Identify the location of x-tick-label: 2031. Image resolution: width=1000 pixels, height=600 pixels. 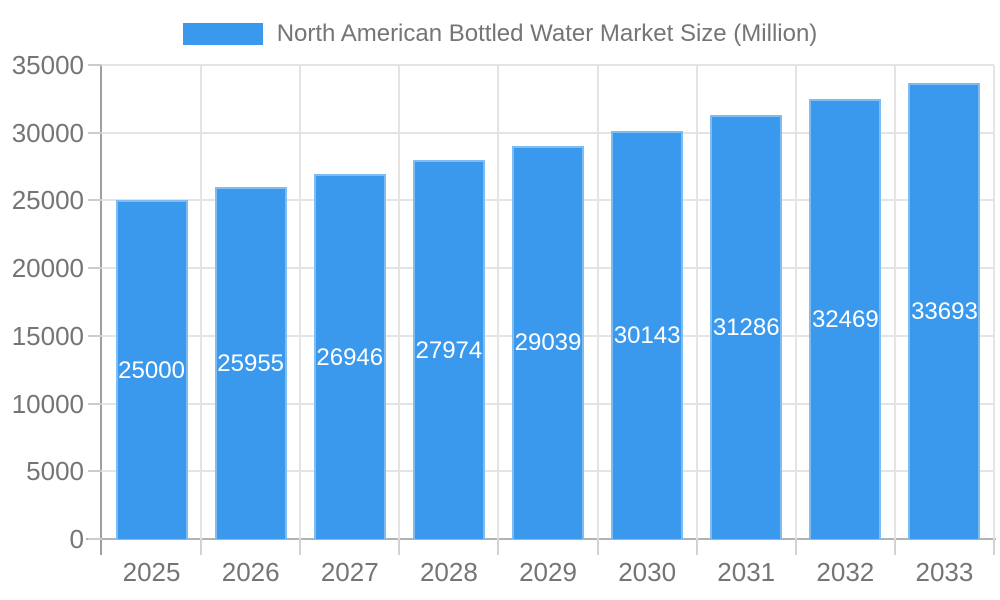
(746, 572).